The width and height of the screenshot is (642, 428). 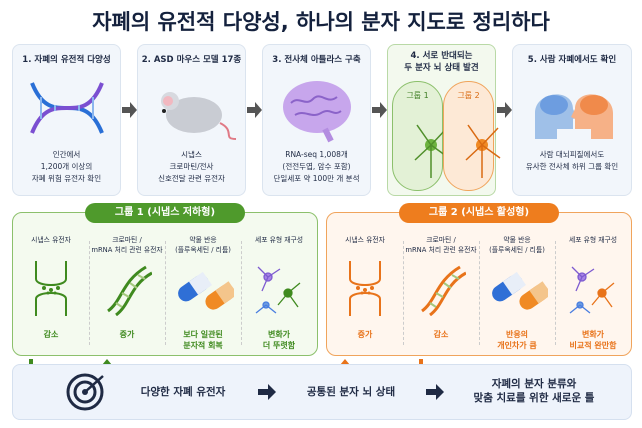 I want to click on item-result-row: 보다 일관된 분자적 회복, so click(x=203, y=340).